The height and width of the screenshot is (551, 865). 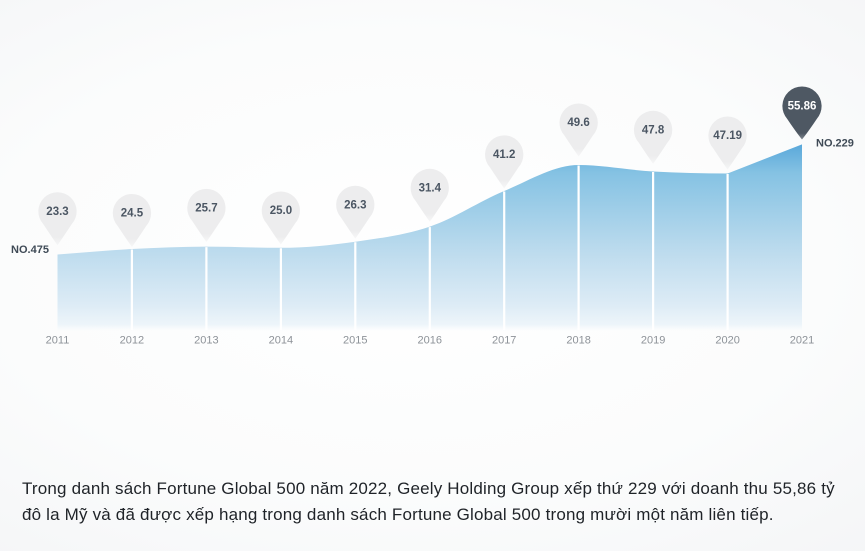 What do you see at coordinates (206, 209) in the screenshot?
I see `svg-text: 25.7` at bounding box center [206, 209].